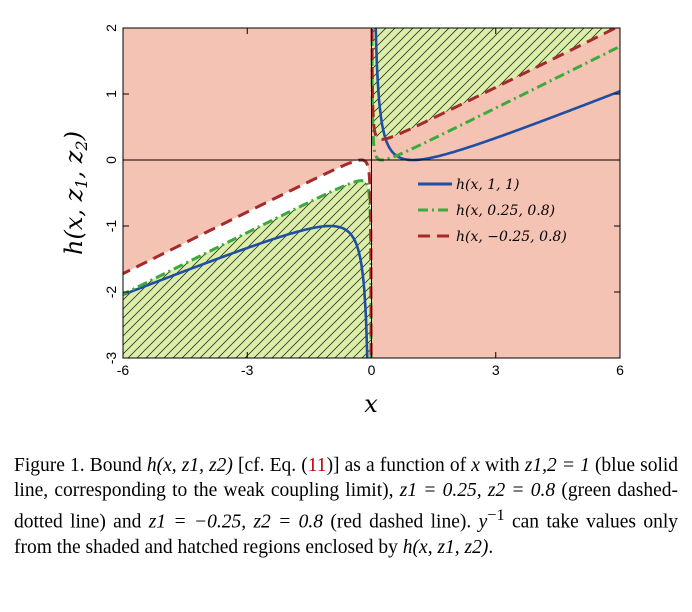 Image resolution: width=692 pixels, height=612 pixels. What do you see at coordinates (317, 465) in the screenshot?
I see `equation-ref-link: 11` at bounding box center [317, 465].